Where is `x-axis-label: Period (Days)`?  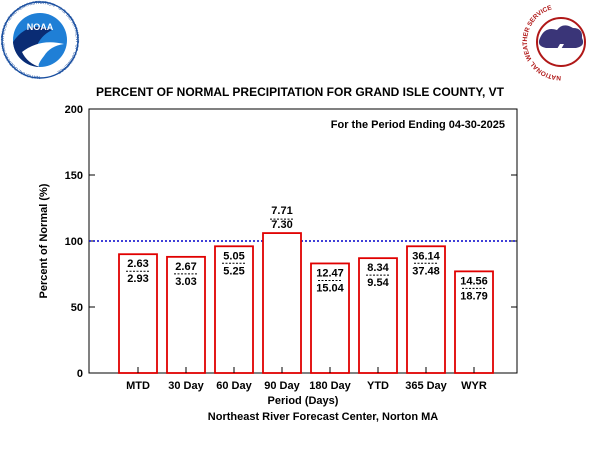 x-axis-label: Period (Days) is located at coordinates (303, 401).